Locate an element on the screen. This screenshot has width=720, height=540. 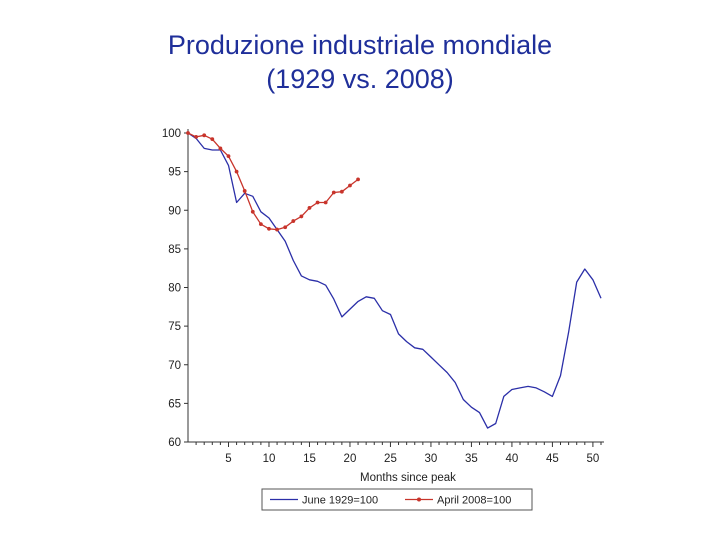
legend-label-june-1929: June 1929=100 is located at coordinates (340, 501).